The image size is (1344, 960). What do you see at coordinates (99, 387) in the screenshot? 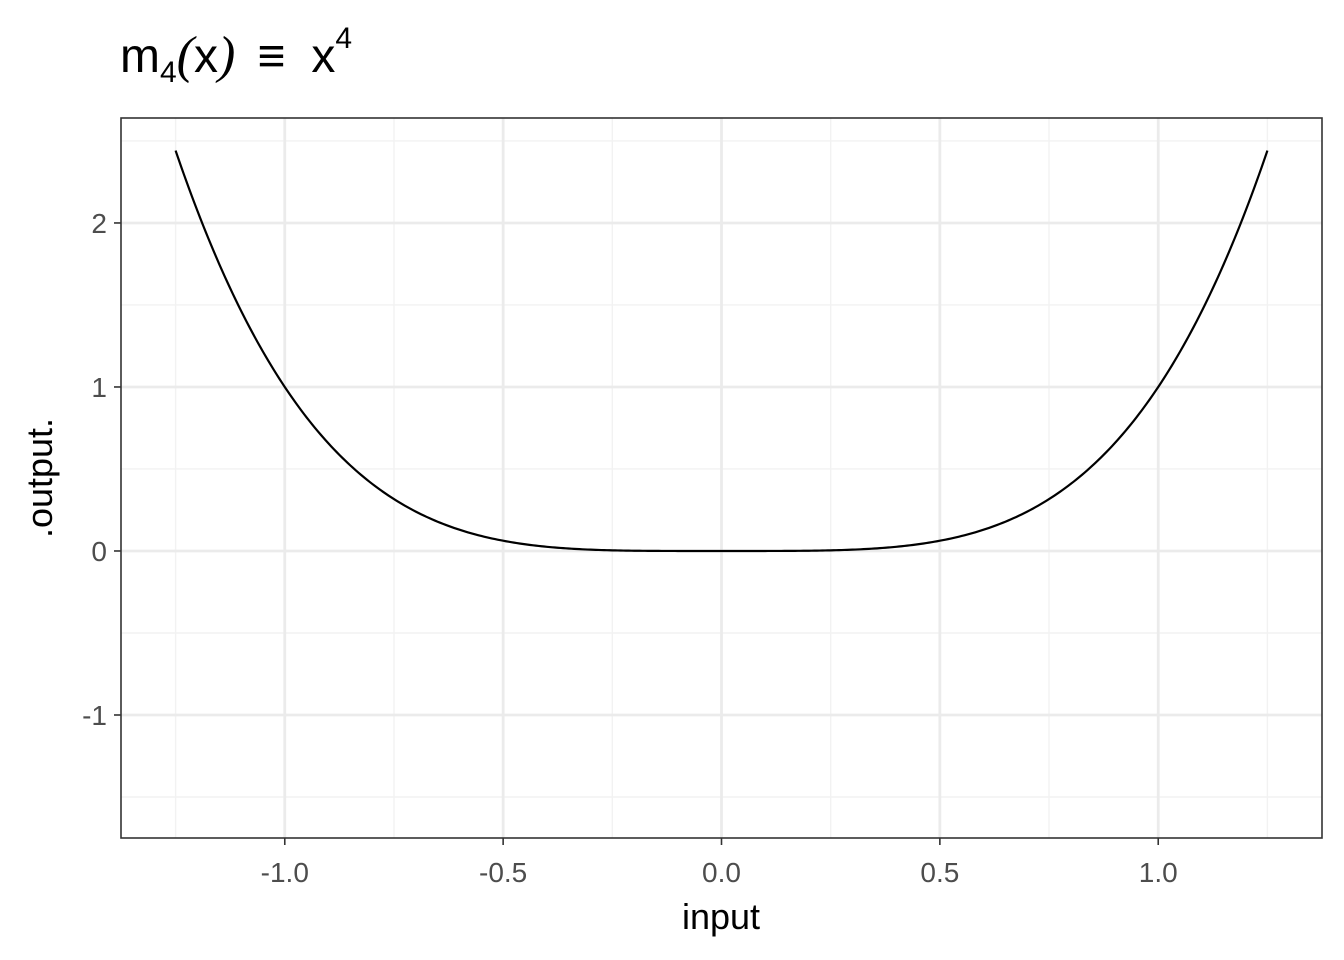
I see `y-tick-label: 1` at bounding box center [99, 387].